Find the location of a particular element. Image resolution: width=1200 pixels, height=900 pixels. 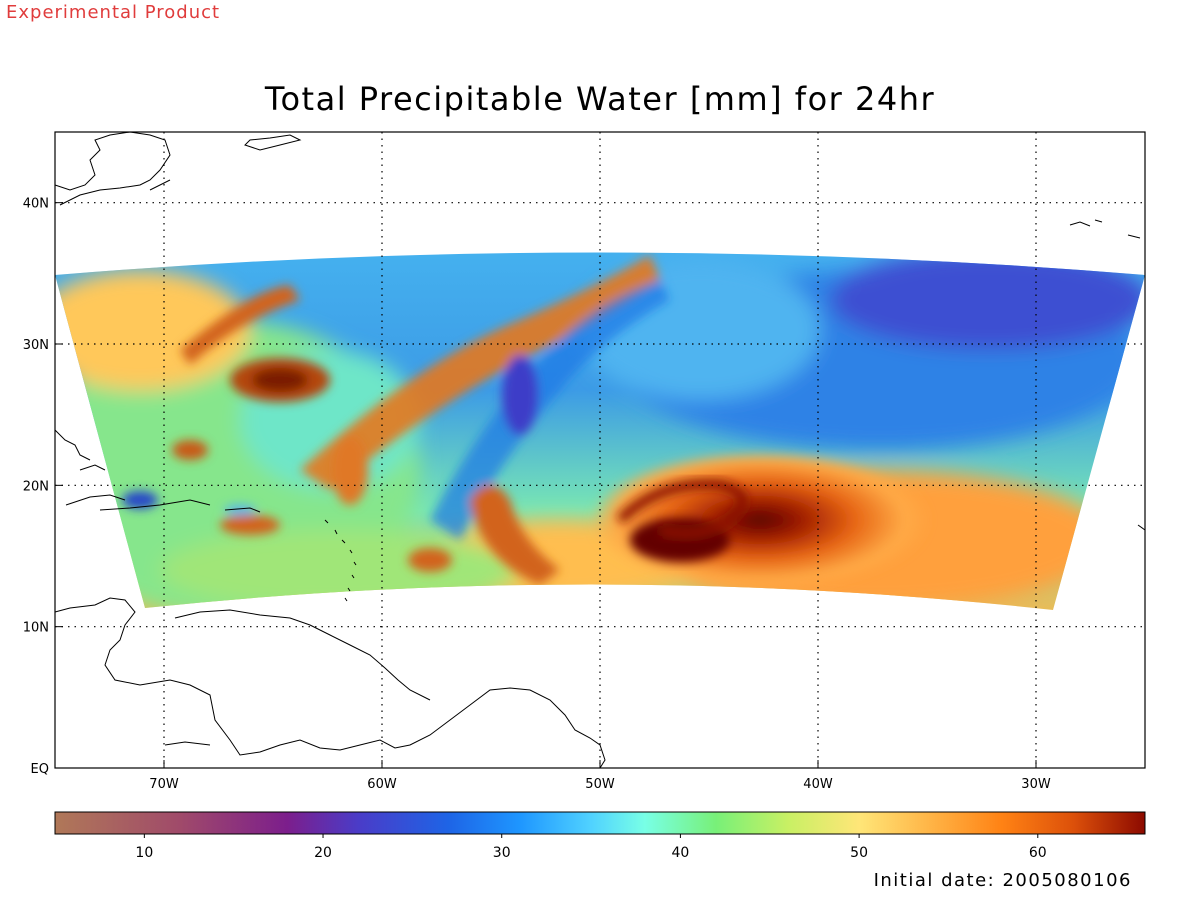

colorbar-tick-label: 20 is located at coordinates (323, 853).